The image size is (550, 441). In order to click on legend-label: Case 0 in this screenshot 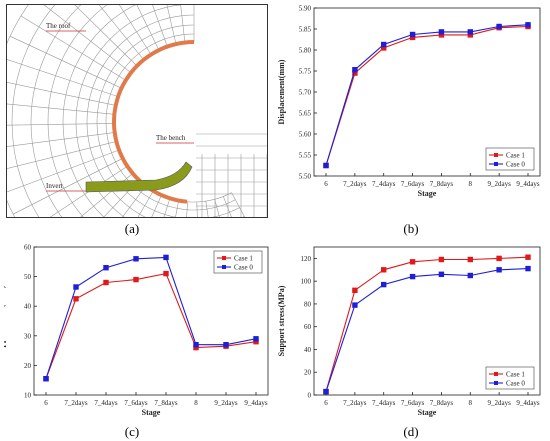, I will do `click(515, 384)`.